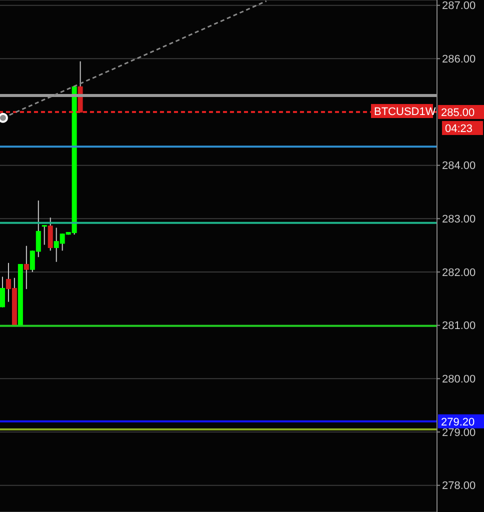 The height and width of the screenshot is (512, 484). I want to click on y-tick-label: 281.00, so click(459, 326).